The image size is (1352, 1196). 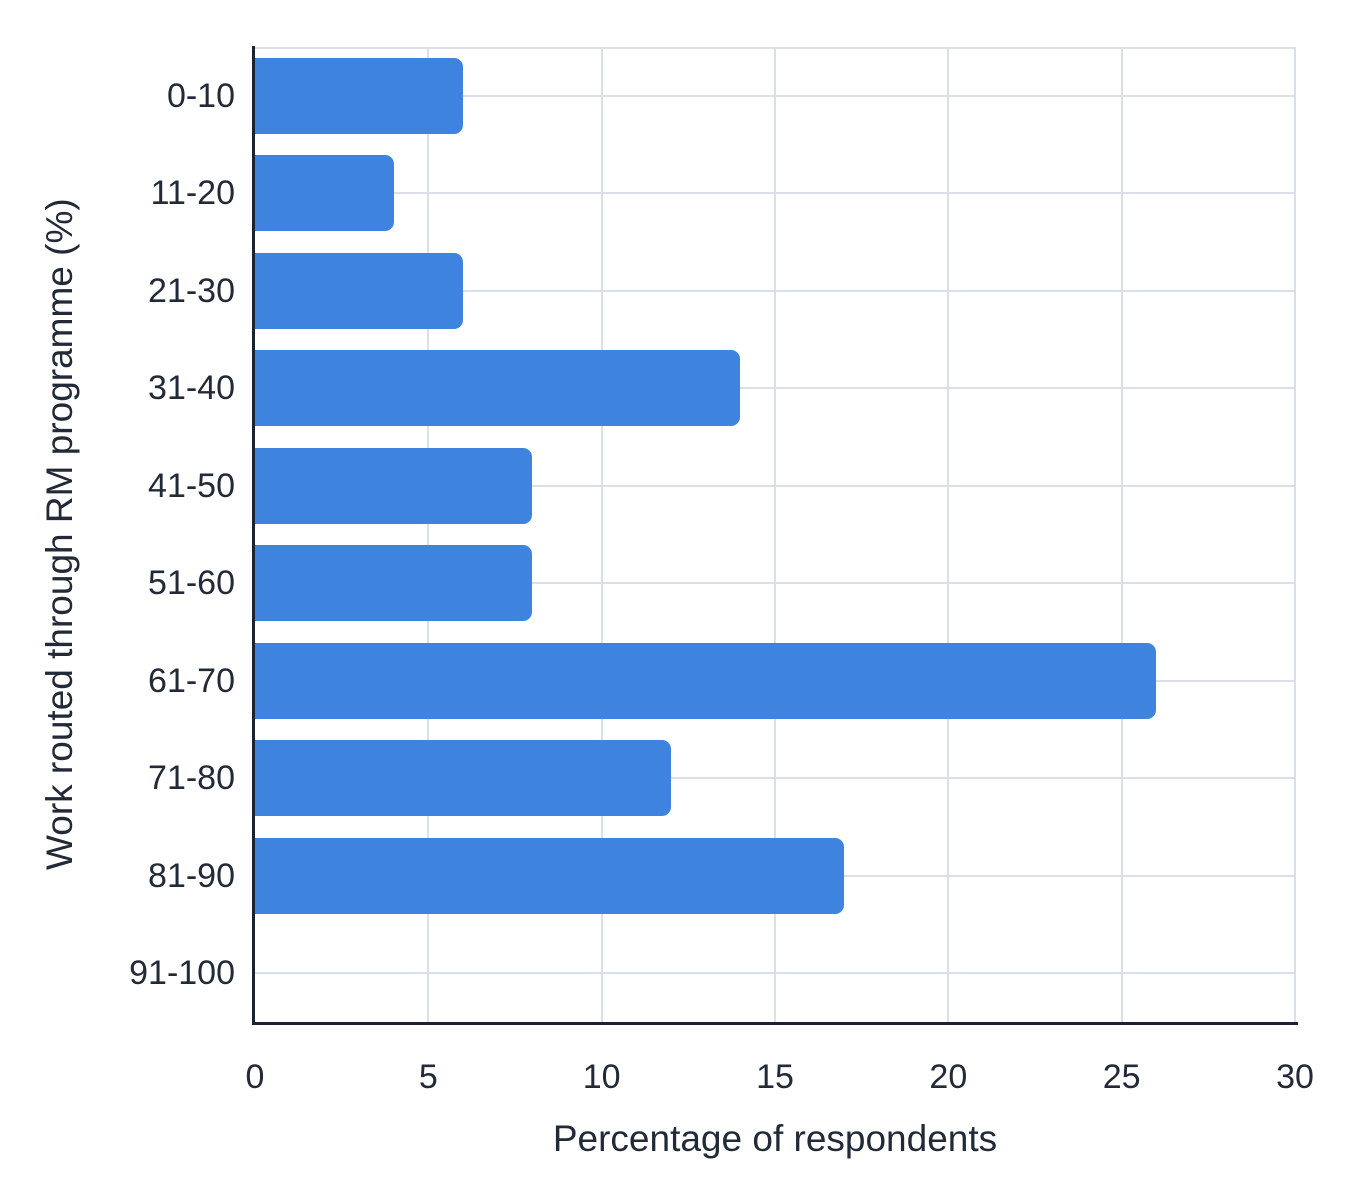 I want to click on x-tick-label: 25, so click(x=1121, y=1077).